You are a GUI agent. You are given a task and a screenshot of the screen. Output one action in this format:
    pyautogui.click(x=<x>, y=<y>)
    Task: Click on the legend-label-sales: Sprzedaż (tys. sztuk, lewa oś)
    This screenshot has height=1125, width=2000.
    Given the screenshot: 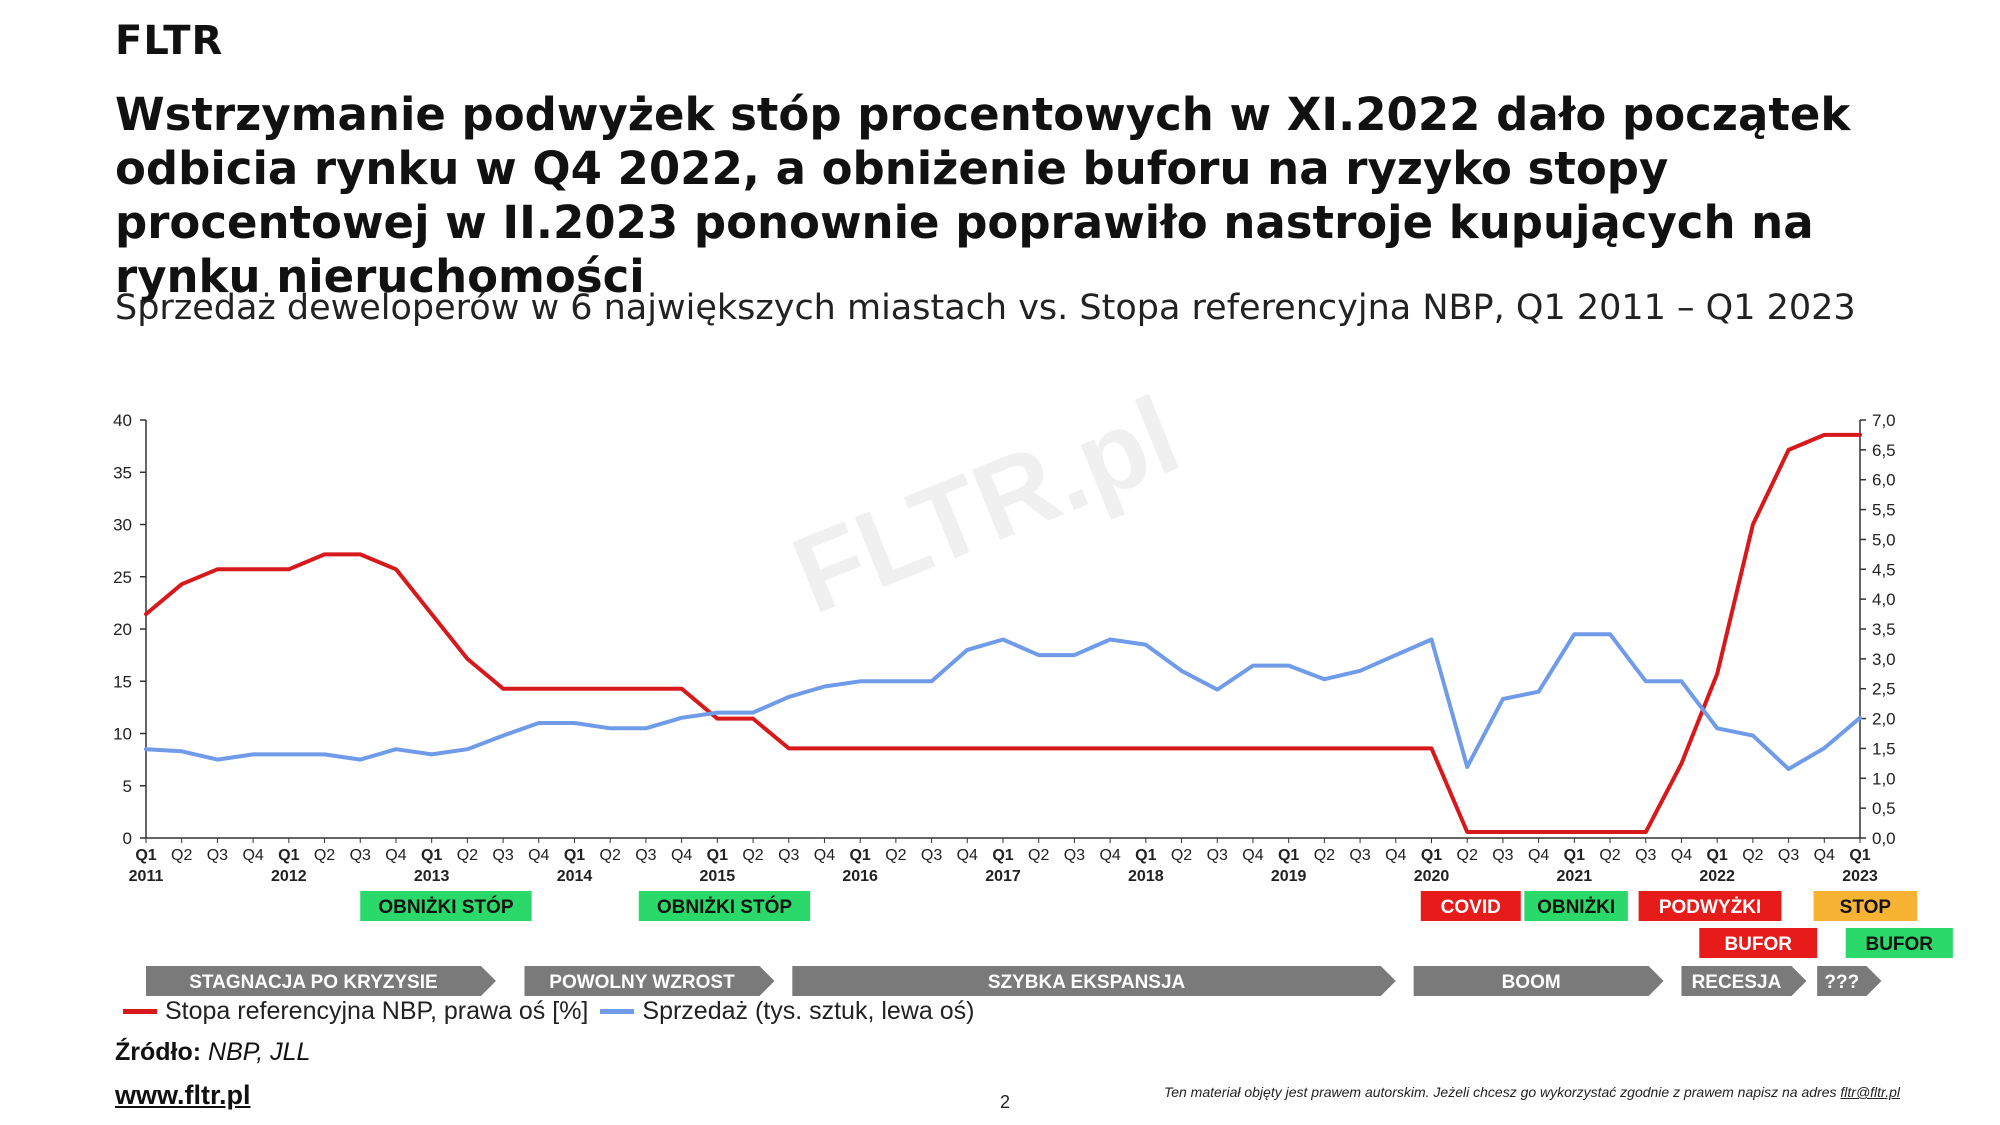 What is the action you would take?
    pyautogui.click(x=808, y=1011)
    